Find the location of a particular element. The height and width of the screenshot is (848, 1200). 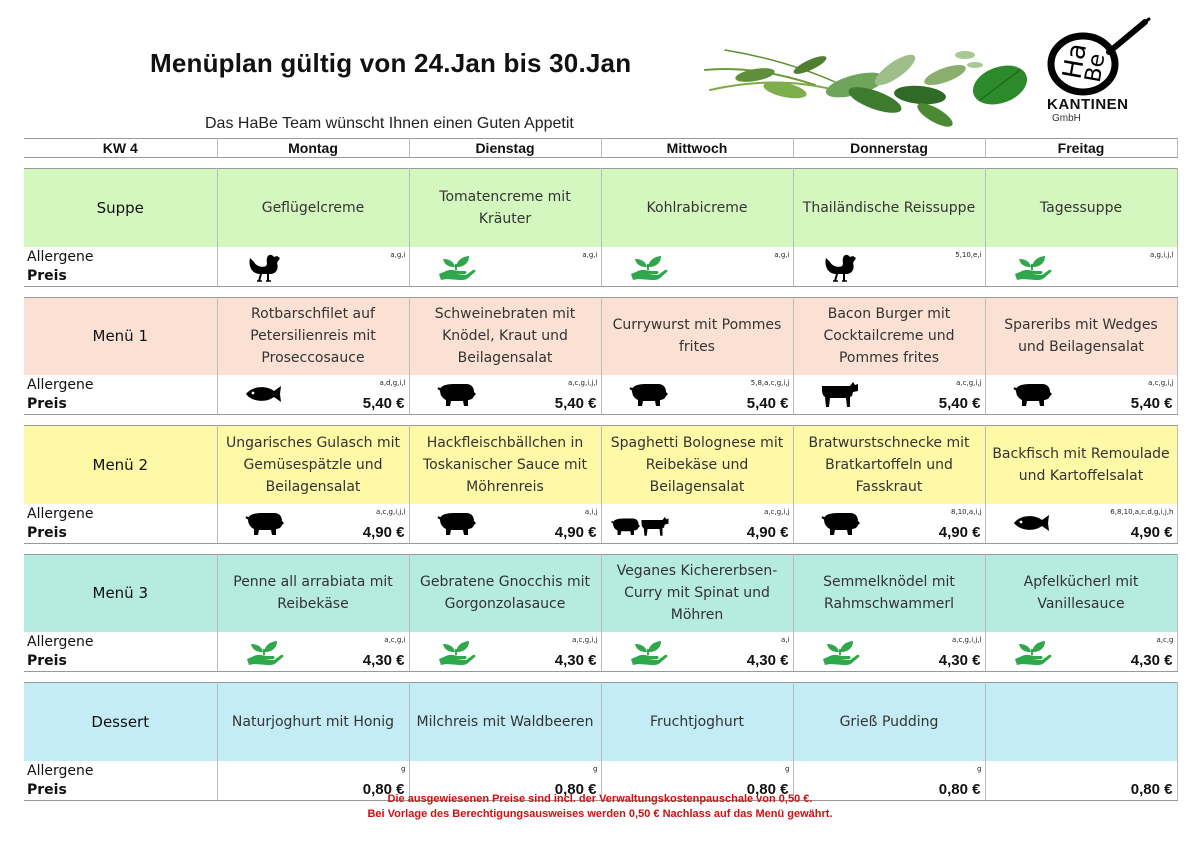

dish-info: a,c,g,i,j 5,40 € is located at coordinates (1081, 395).